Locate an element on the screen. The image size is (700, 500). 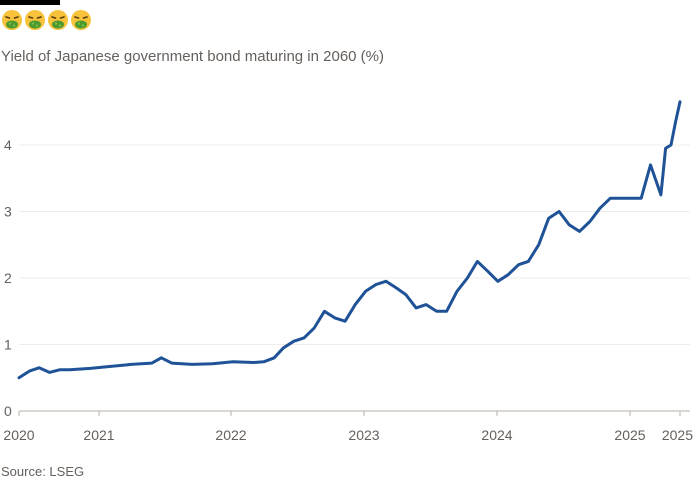
x-tick-label: 2021 is located at coordinates (98, 435).